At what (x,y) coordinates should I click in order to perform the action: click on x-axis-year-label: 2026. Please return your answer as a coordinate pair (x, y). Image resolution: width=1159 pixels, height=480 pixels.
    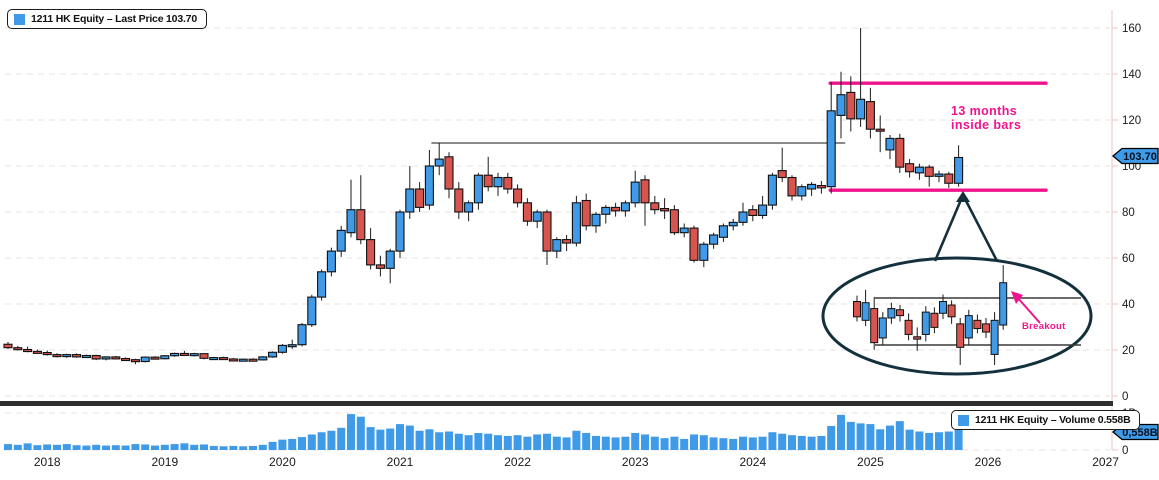
    Looking at the image, I should click on (988, 462).